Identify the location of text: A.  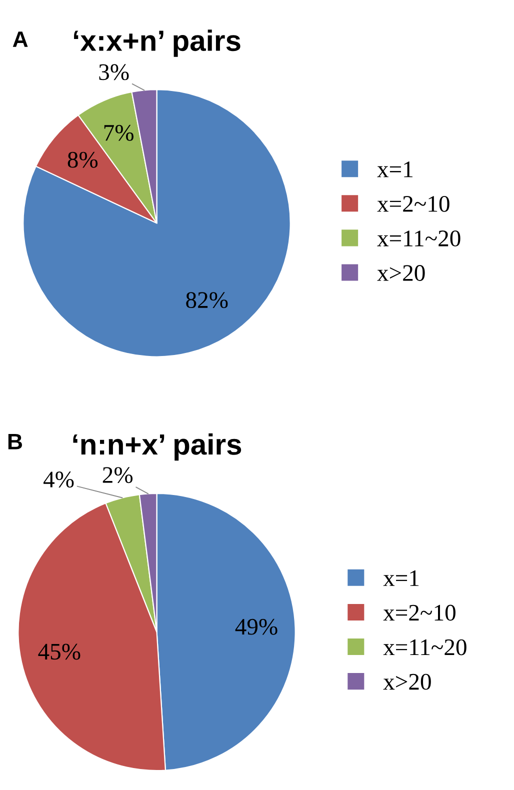
(20, 39).